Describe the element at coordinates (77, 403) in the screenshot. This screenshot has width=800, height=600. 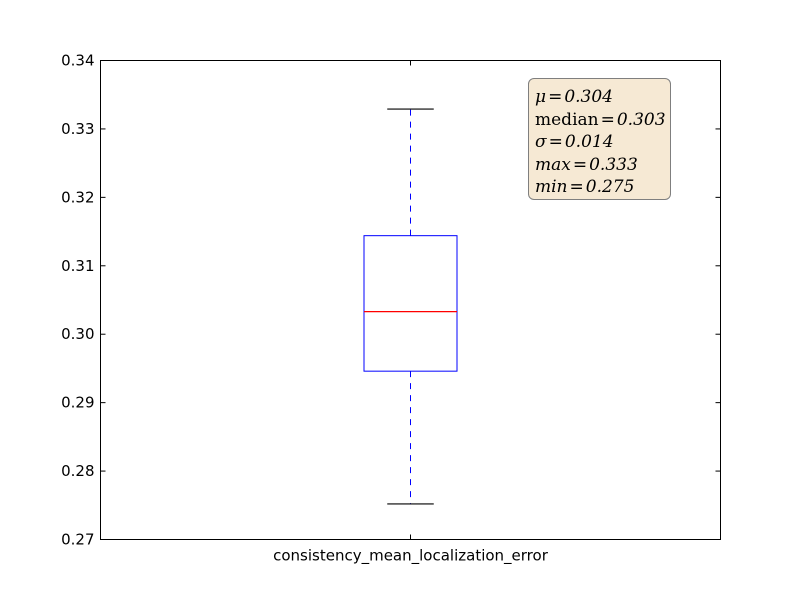
I see `y-tick-label: 0.29` at that location.